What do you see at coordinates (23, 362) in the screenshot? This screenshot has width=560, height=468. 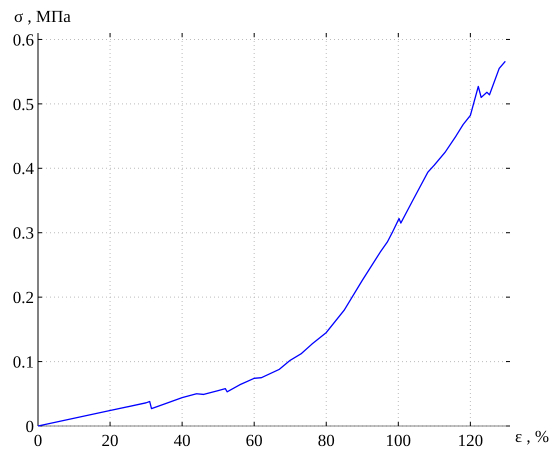 I see `y-tick-label: 0.1` at bounding box center [23, 362].